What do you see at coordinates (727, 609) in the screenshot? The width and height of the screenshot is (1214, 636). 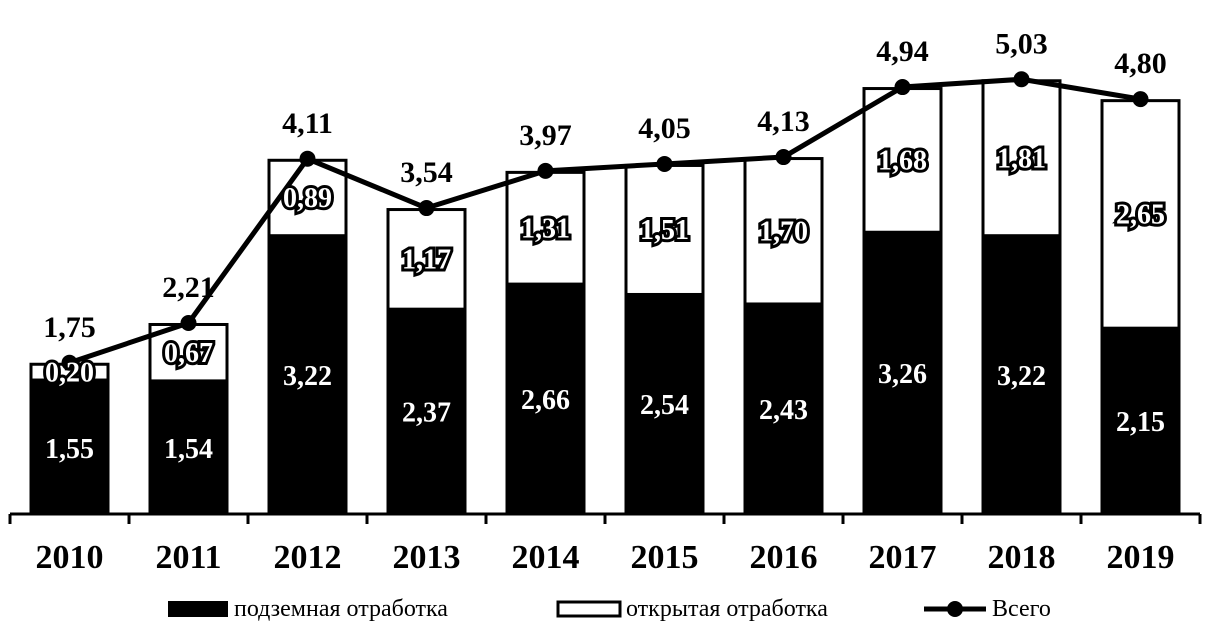 I see `legend-label-open: открытая отработка` at bounding box center [727, 609].